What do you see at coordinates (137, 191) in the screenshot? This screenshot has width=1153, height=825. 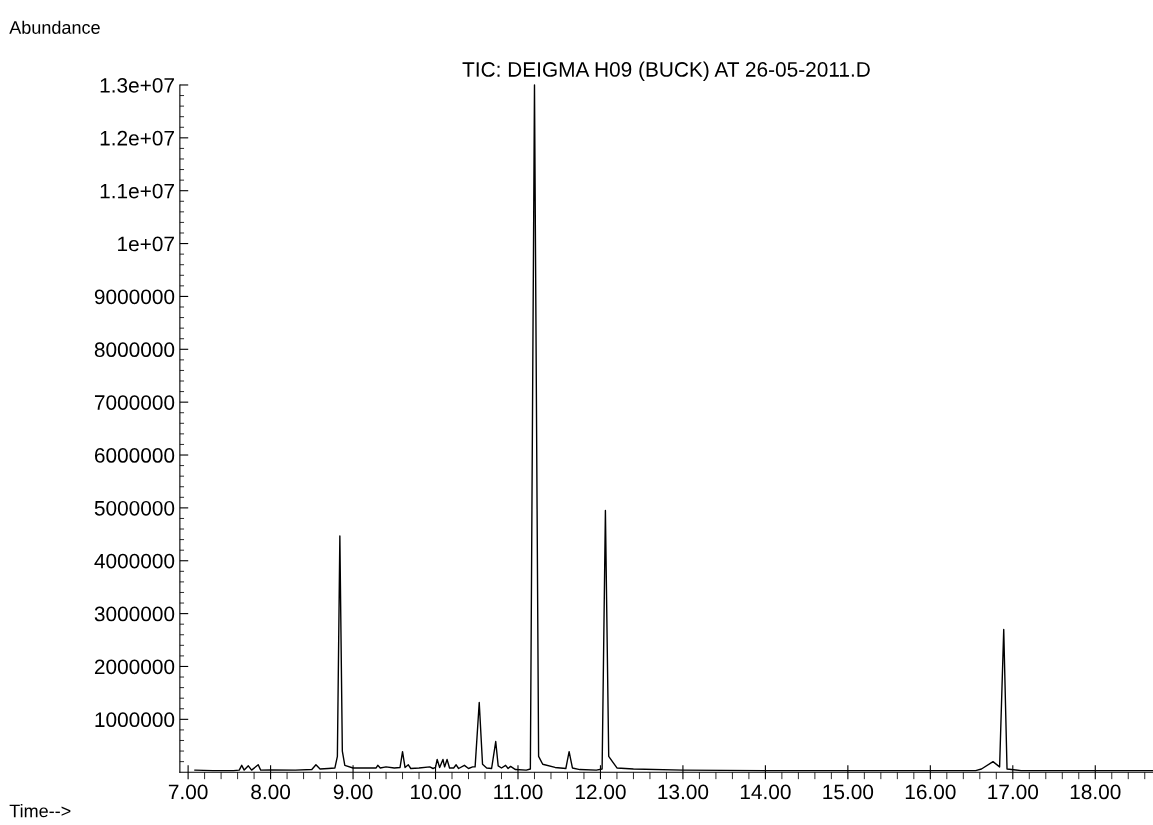 I see `y-tick-label: 1.1e+07` at bounding box center [137, 191].